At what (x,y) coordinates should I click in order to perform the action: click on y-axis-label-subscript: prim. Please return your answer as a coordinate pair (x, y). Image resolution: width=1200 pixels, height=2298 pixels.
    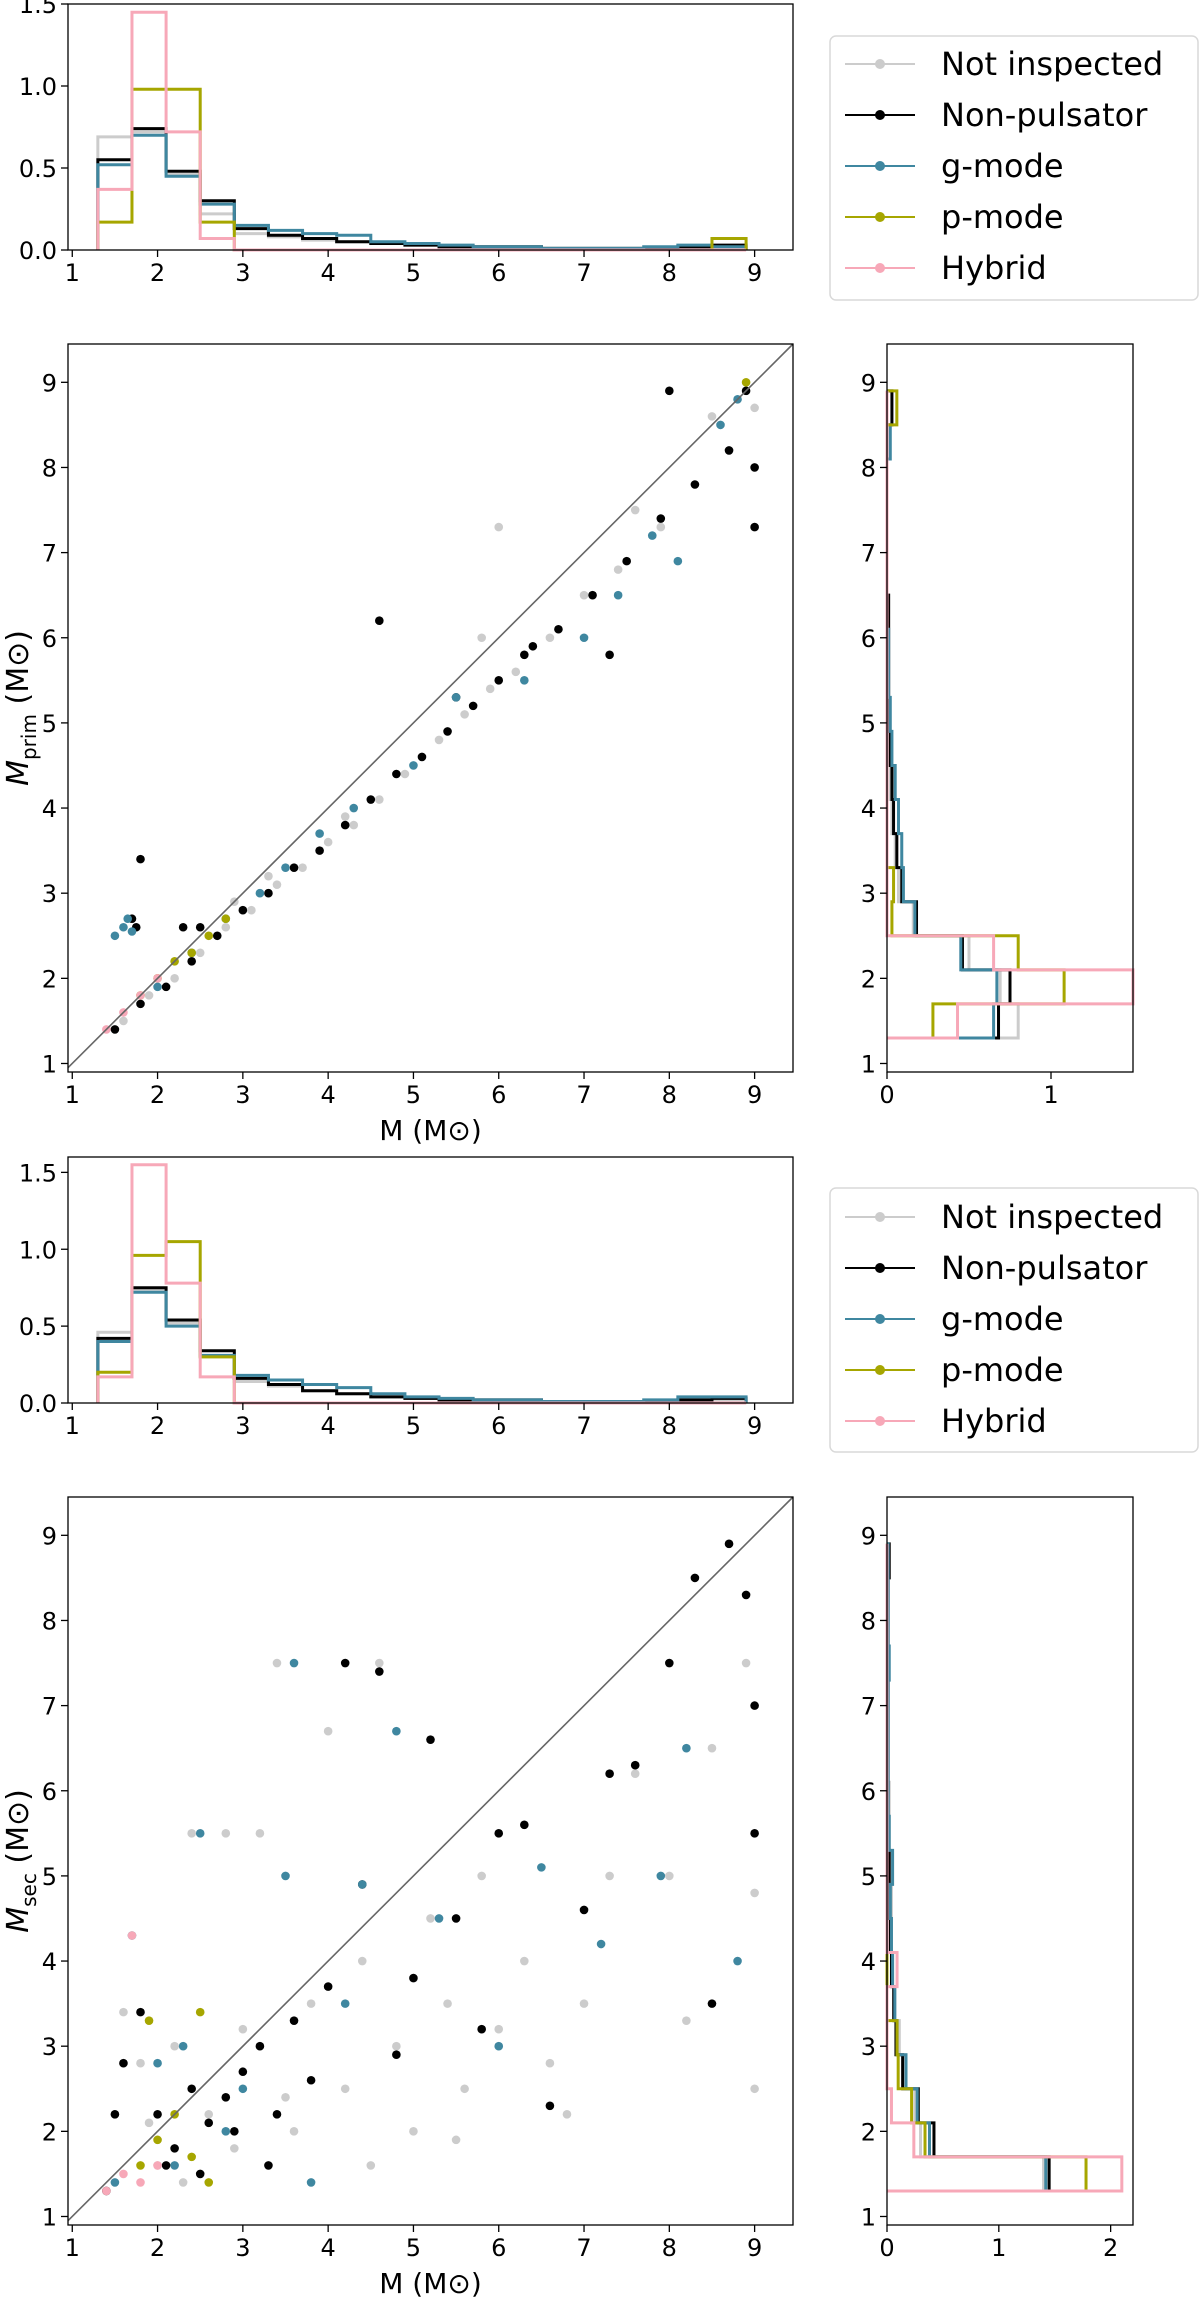
    Looking at the image, I should click on (29, 737).